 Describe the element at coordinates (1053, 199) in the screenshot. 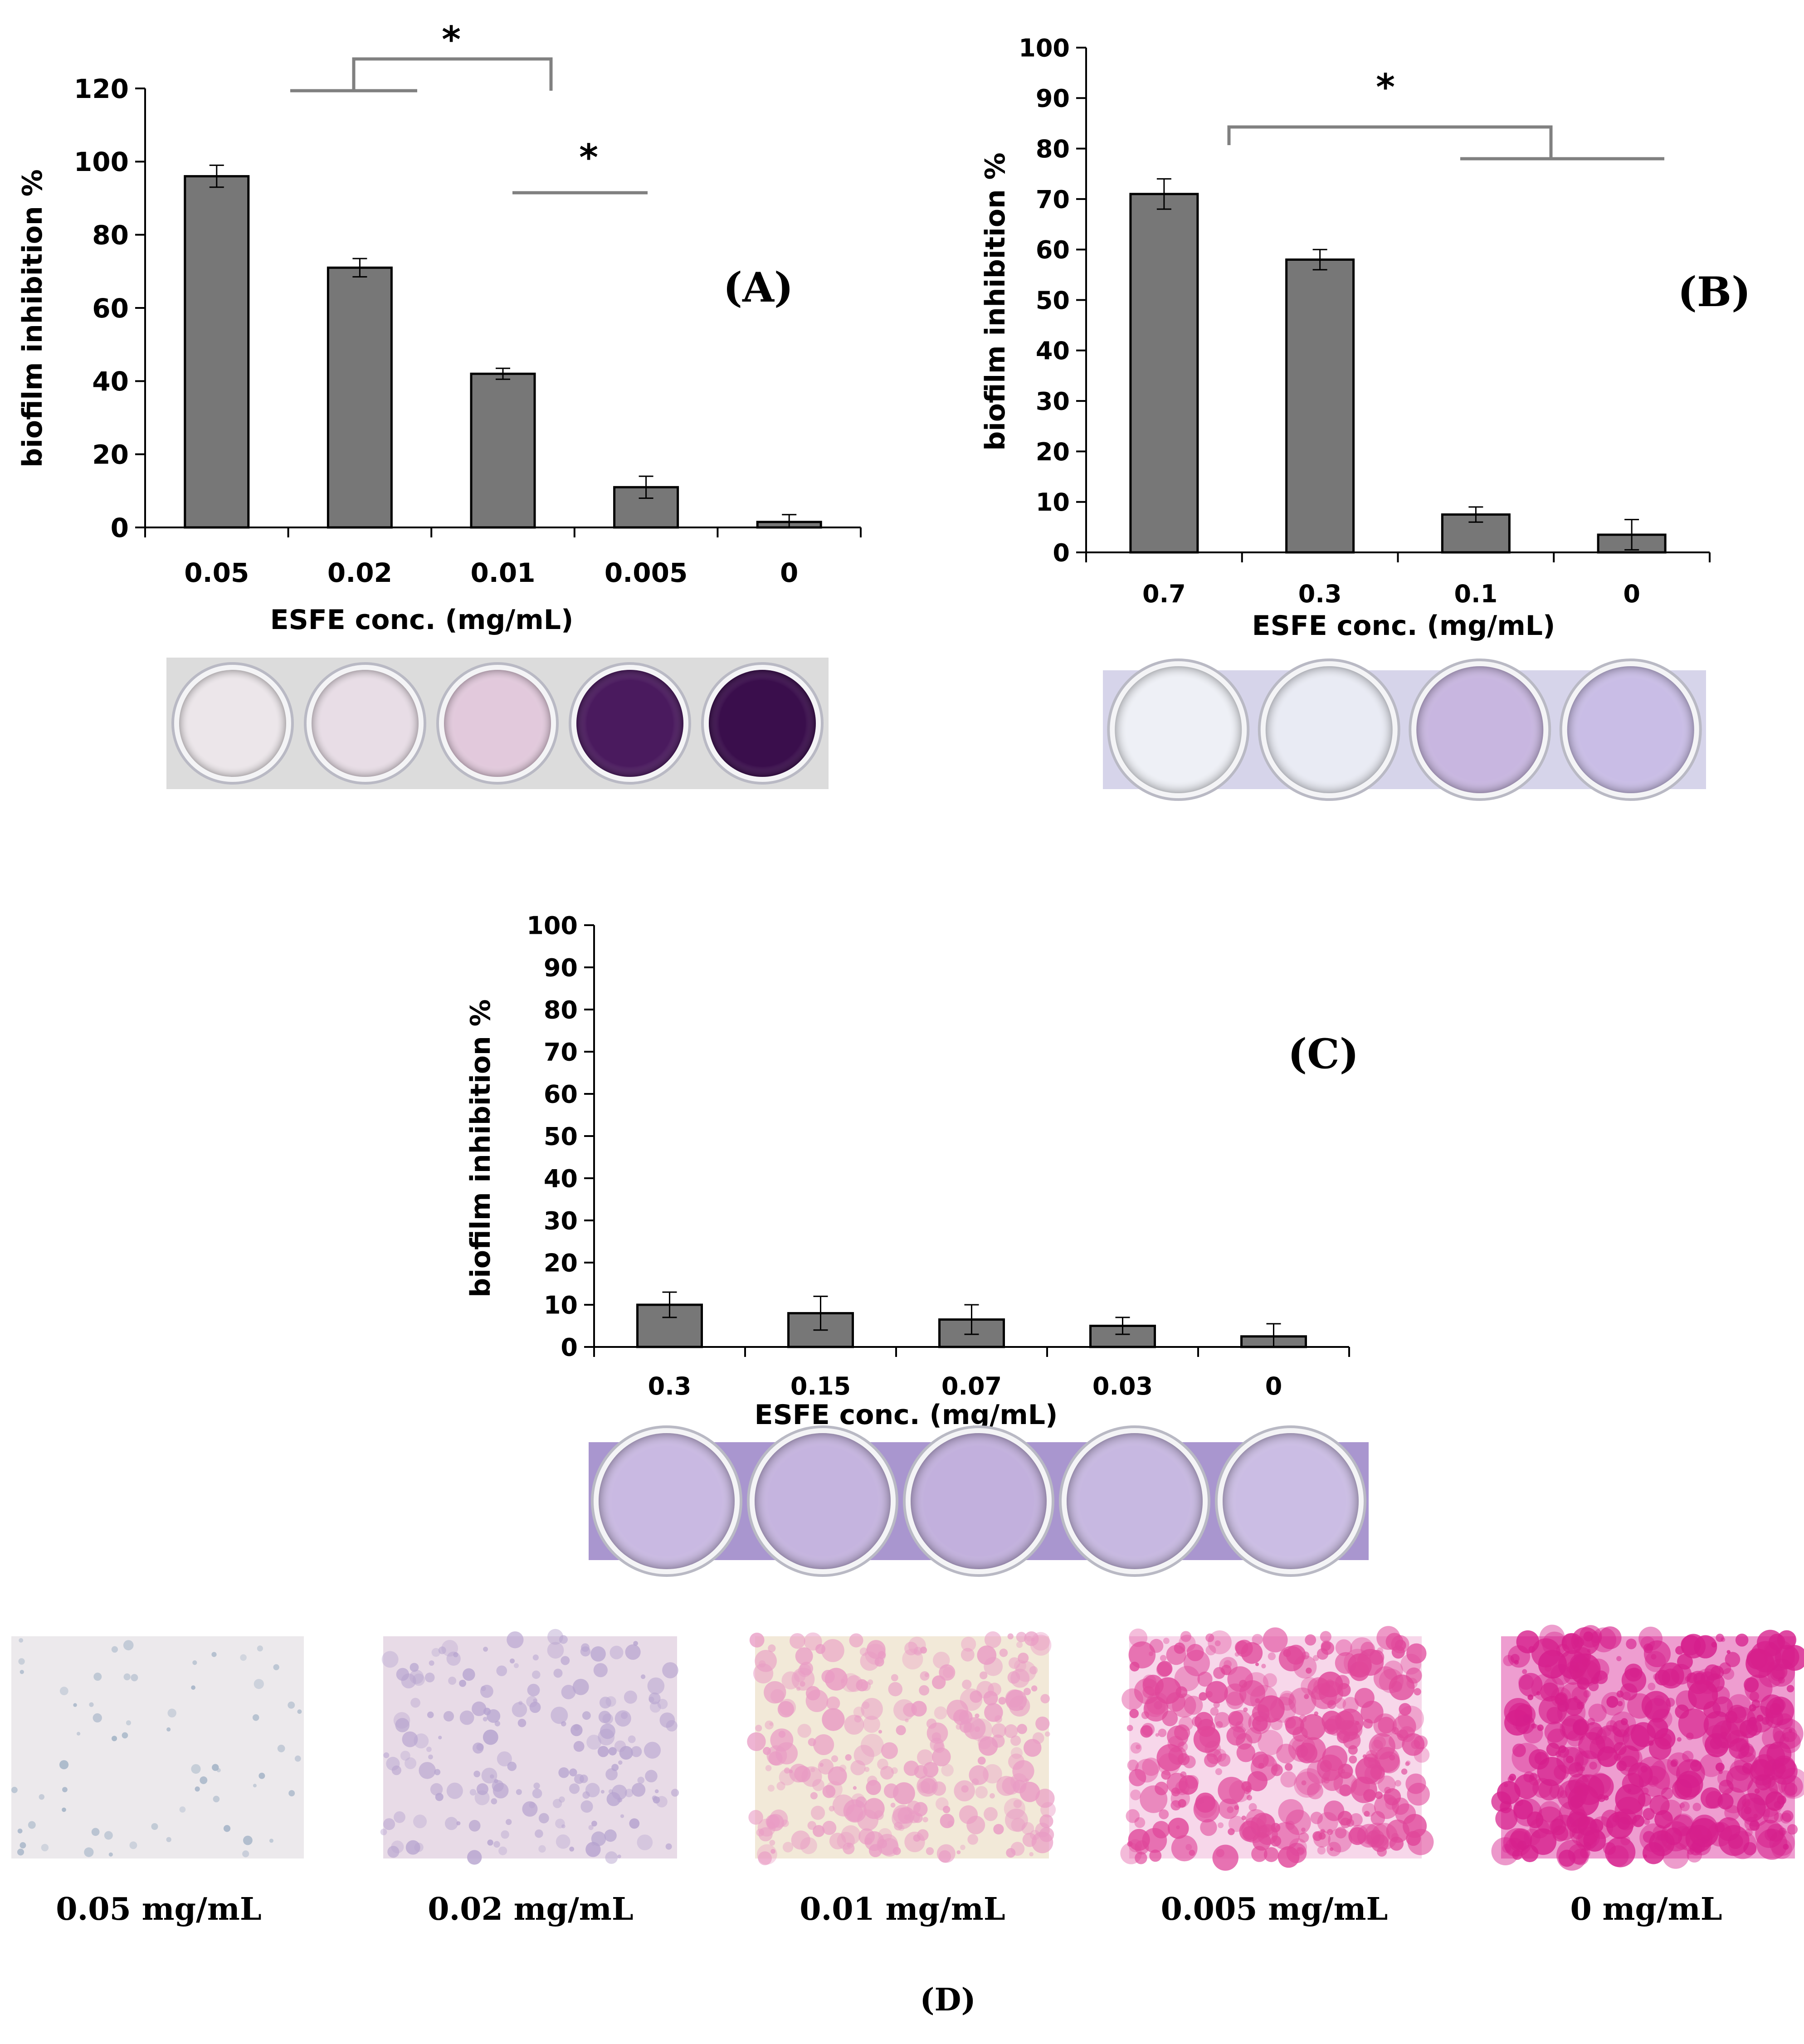

I see `y-tick-label: 70` at that location.